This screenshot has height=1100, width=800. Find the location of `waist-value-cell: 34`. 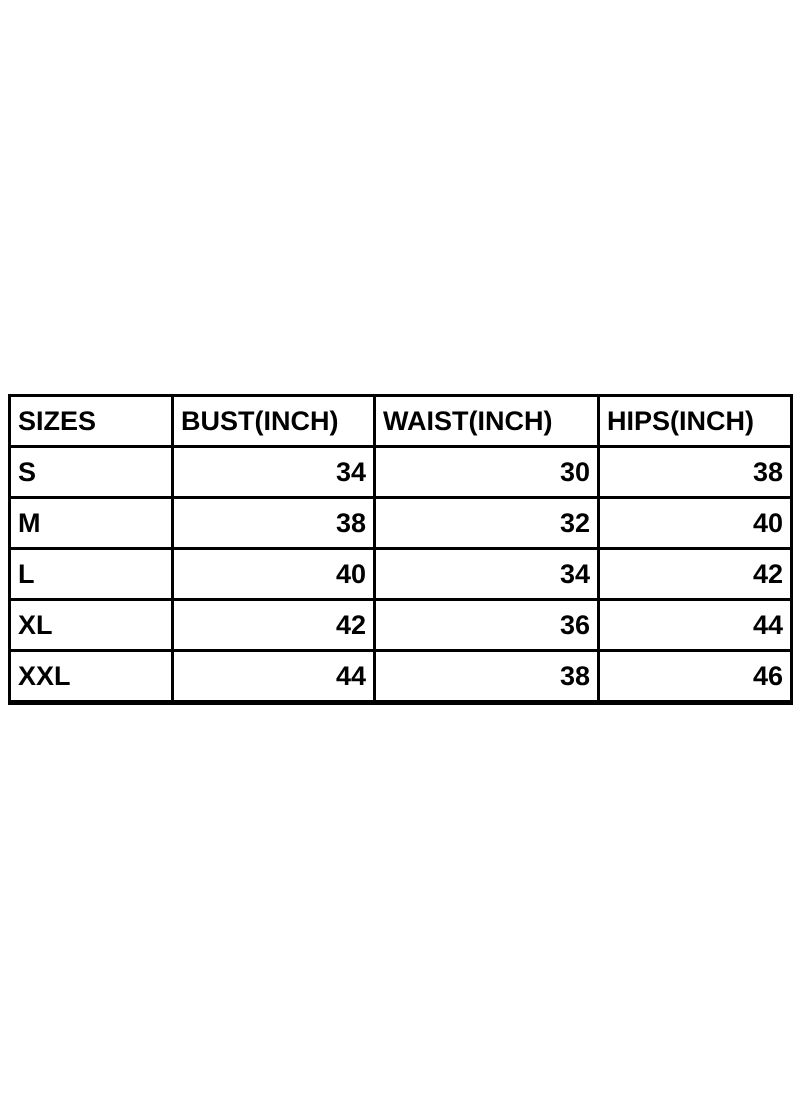

waist-value-cell: 34 is located at coordinates (486, 574).